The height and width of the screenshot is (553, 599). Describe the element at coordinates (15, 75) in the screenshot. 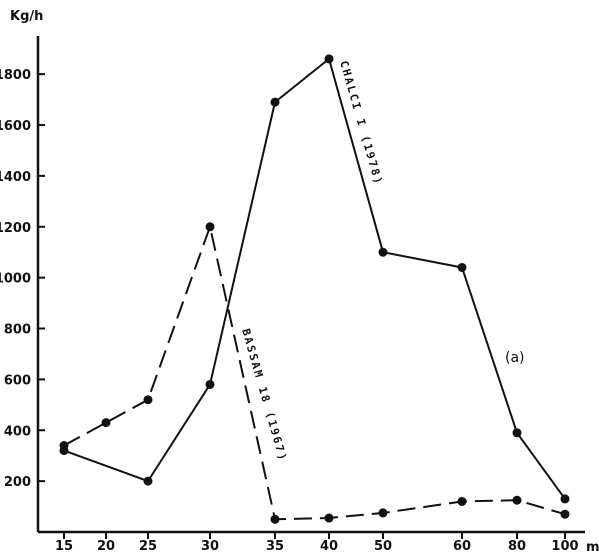

I see `y-tick-label: 1800` at that location.